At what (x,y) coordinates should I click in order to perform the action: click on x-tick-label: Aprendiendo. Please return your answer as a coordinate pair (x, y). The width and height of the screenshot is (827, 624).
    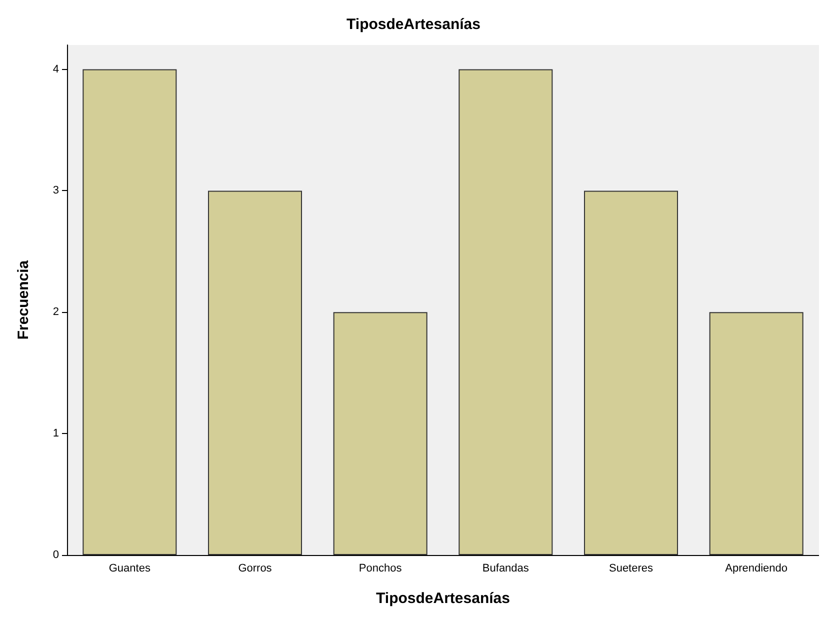
    Looking at the image, I should click on (756, 568).